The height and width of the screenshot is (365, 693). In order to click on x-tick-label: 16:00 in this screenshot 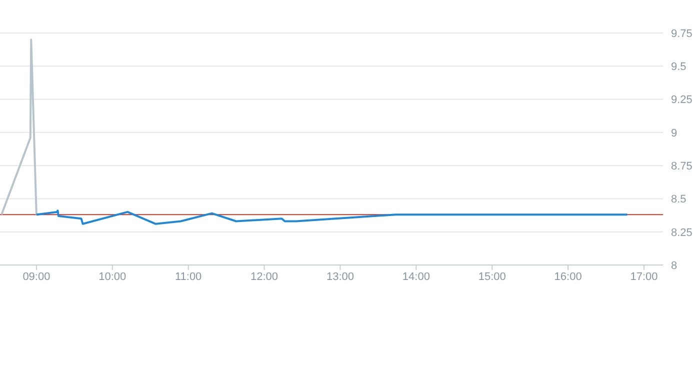, I will do `click(568, 276)`.